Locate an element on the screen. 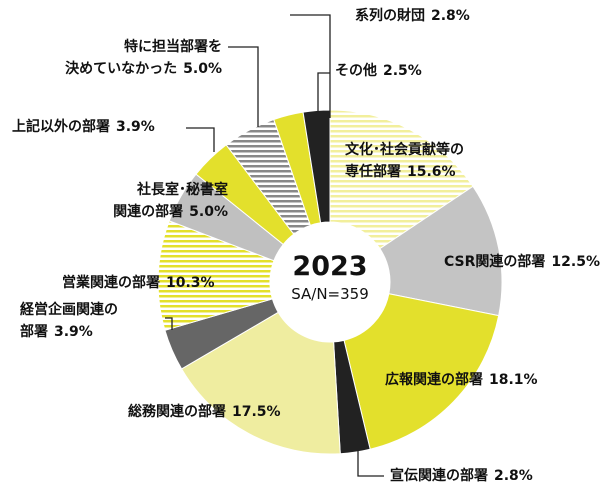 This screenshot has width=606, height=490. slice-label: 経営企画関連の 部署 3.9% is located at coordinates (69, 321).